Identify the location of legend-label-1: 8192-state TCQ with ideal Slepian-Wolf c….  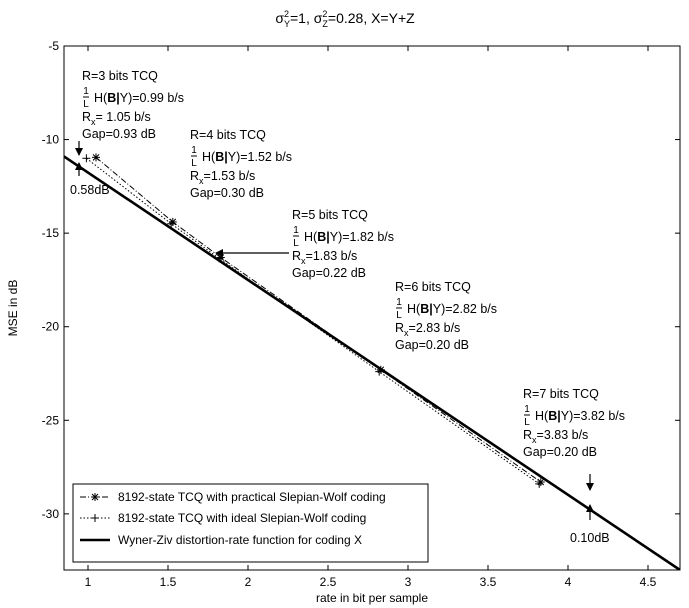
(242, 518).